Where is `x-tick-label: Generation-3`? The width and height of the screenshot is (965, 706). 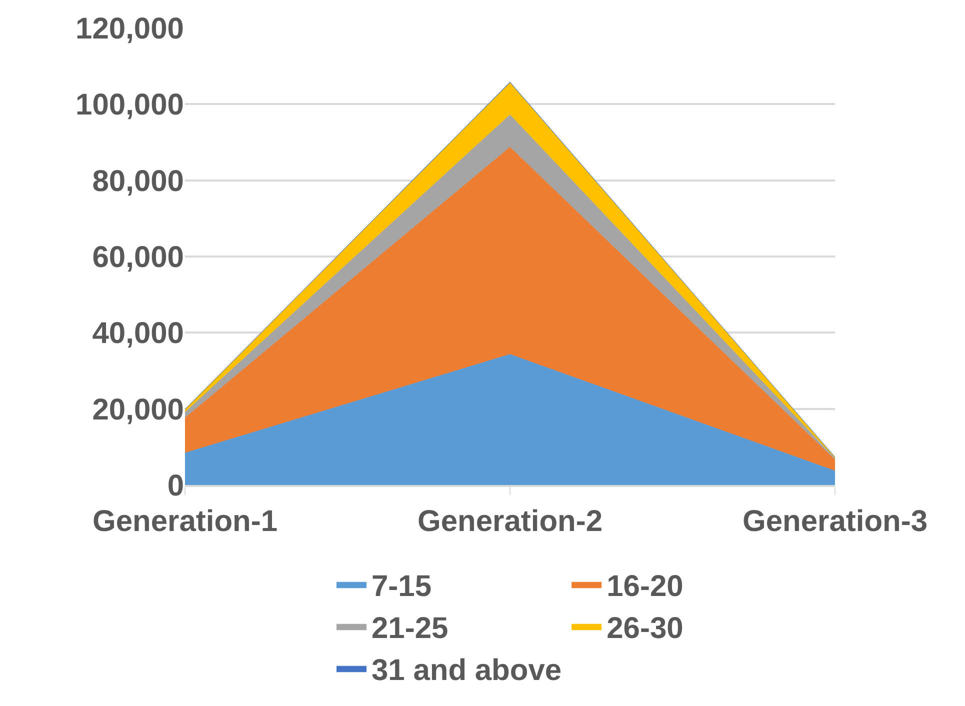 x-tick-label: Generation-3 is located at coordinates (835, 521).